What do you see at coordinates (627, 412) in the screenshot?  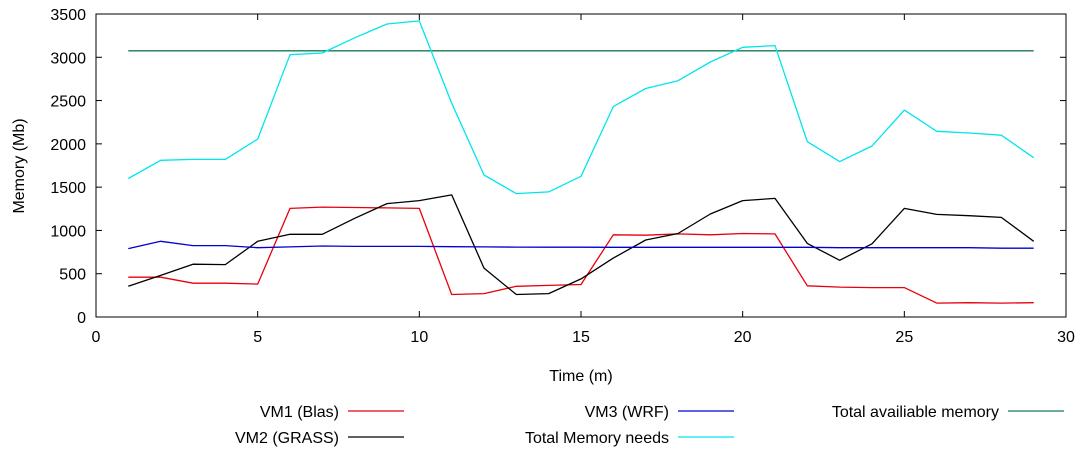 I see `legend-label-vm3-wrf: VM3 (WRF)` at bounding box center [627, 412].